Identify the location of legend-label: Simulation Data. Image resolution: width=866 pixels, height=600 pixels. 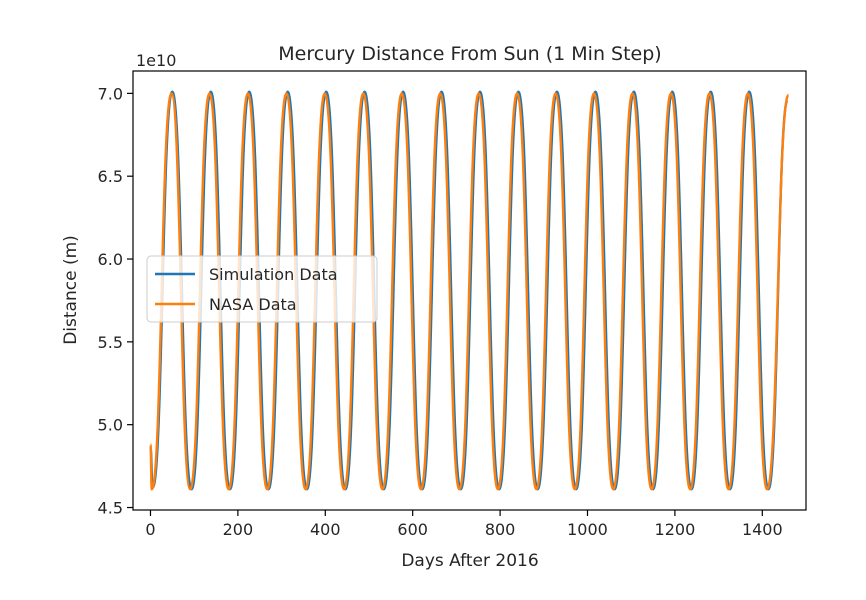
(273, 274).